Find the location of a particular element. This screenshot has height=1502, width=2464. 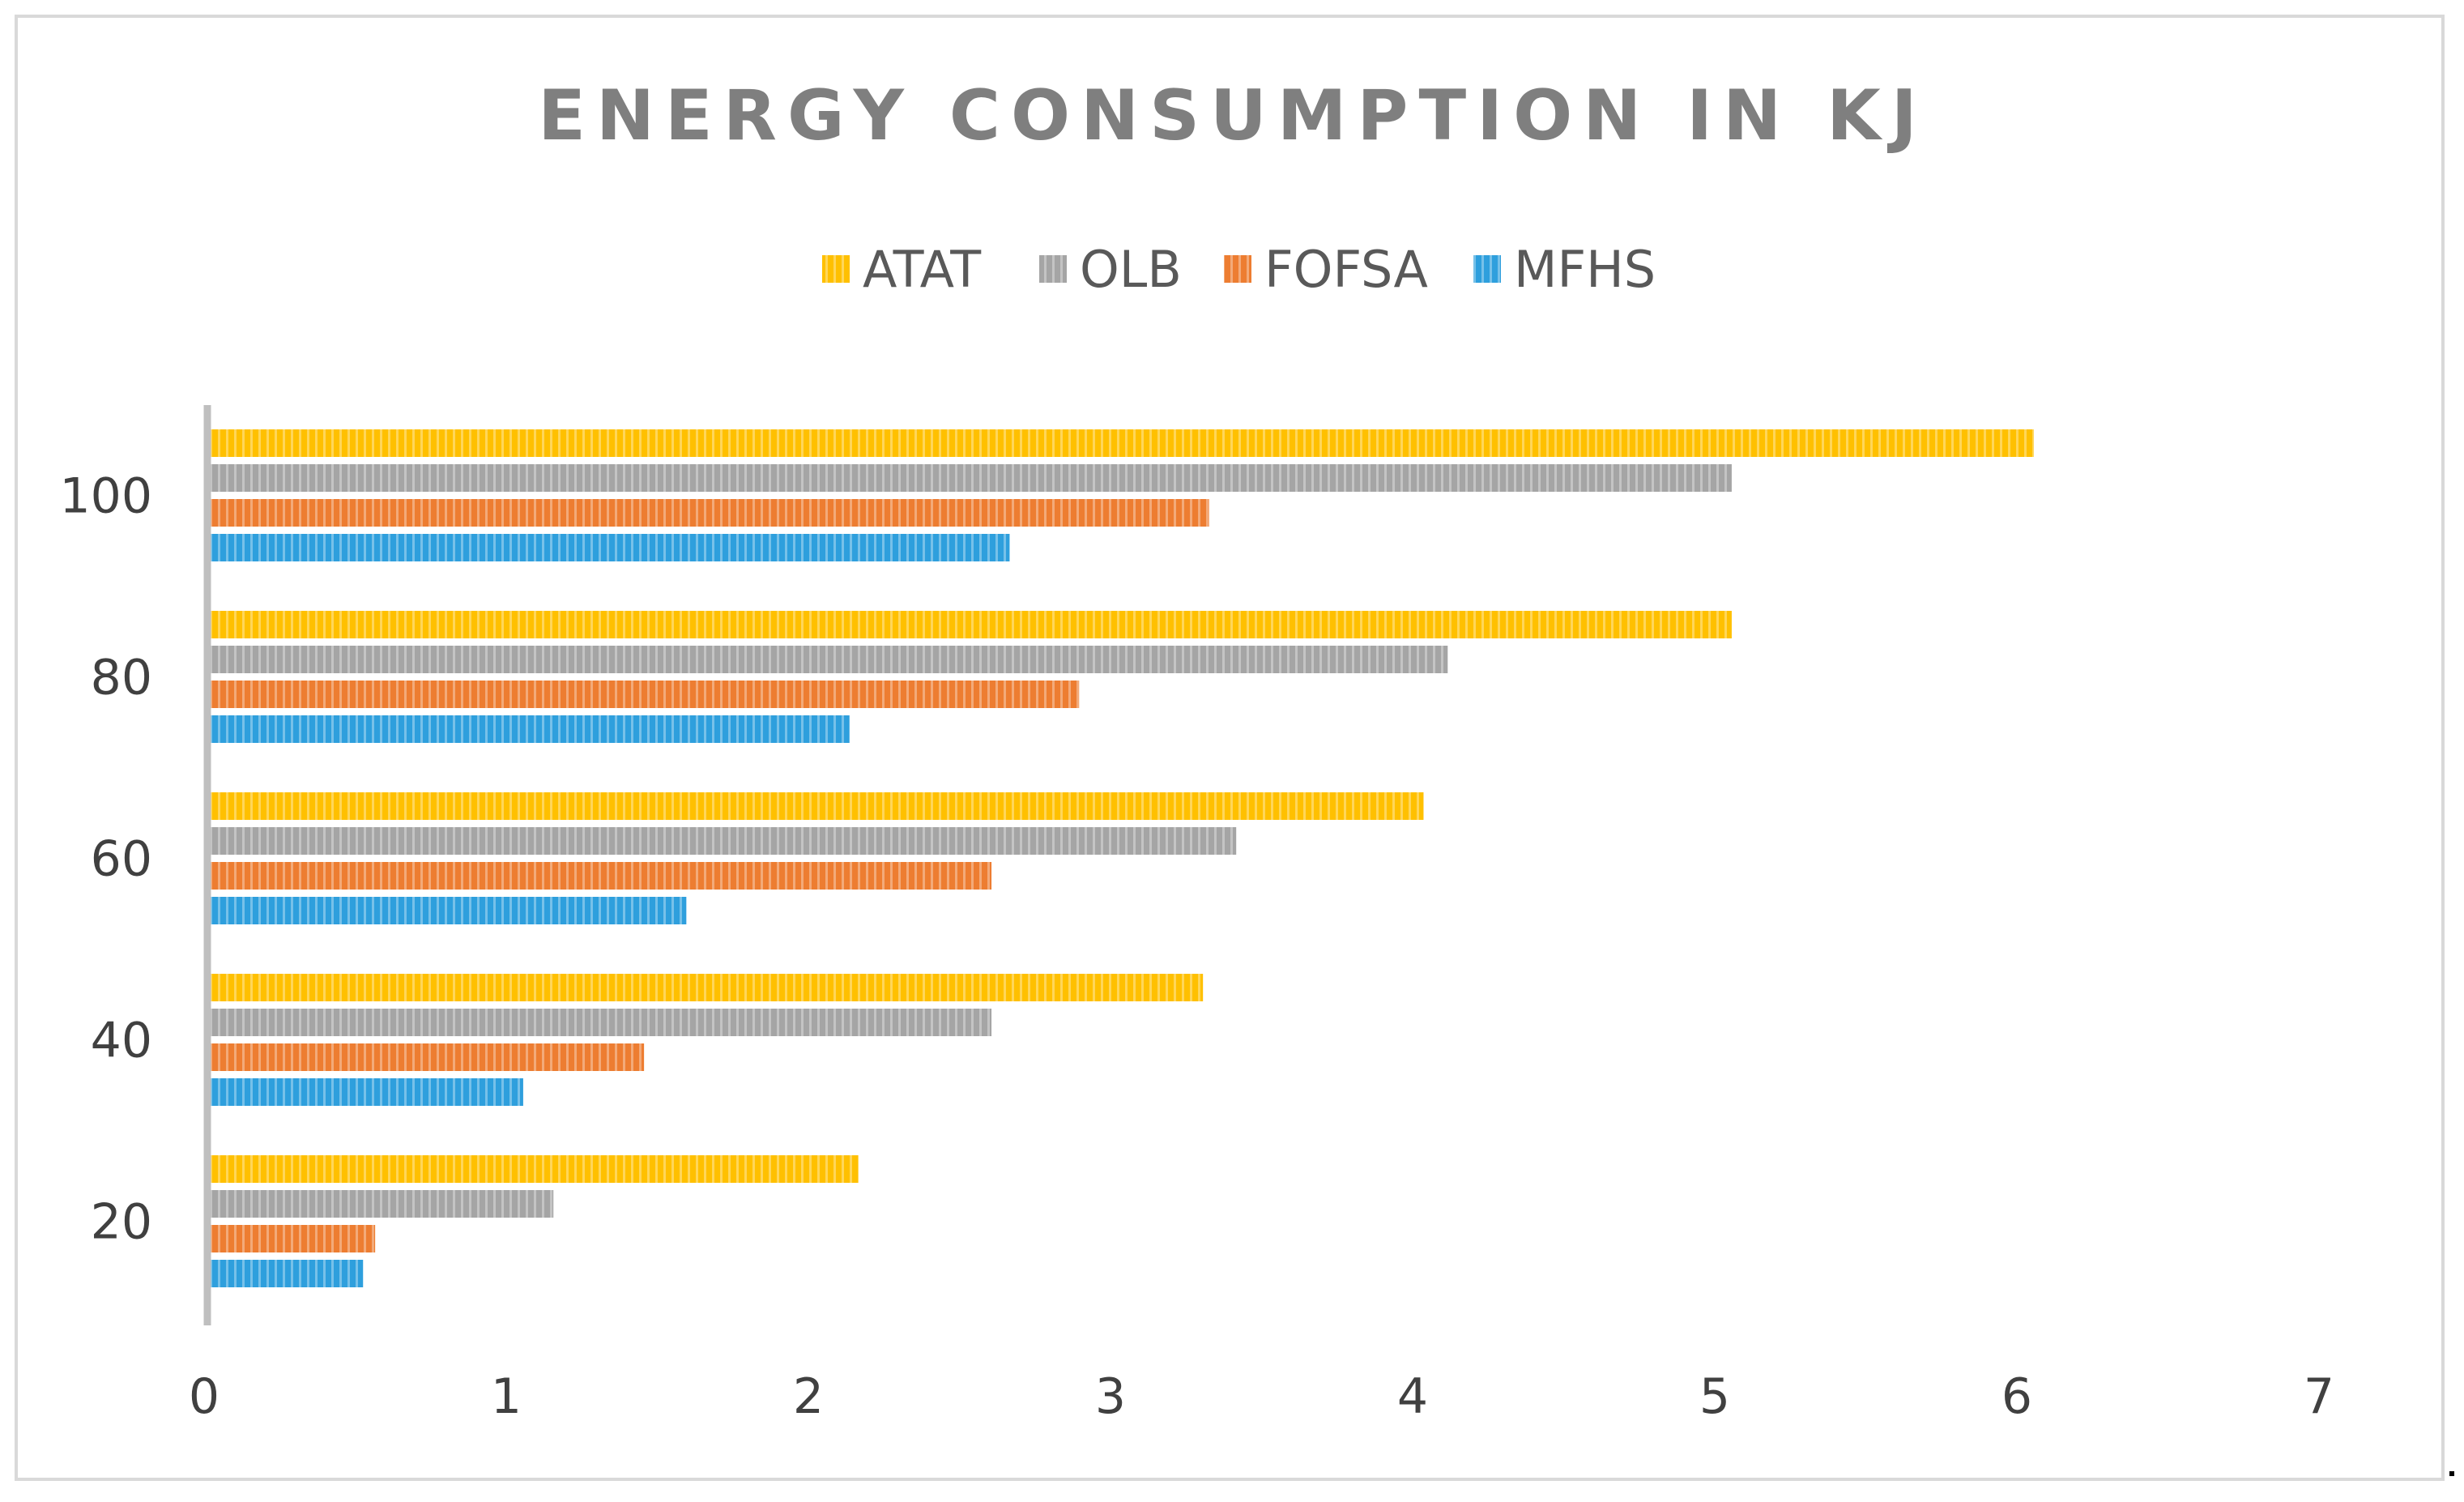

y-tick-label-60: 60 is located at coordinates (121, 859).